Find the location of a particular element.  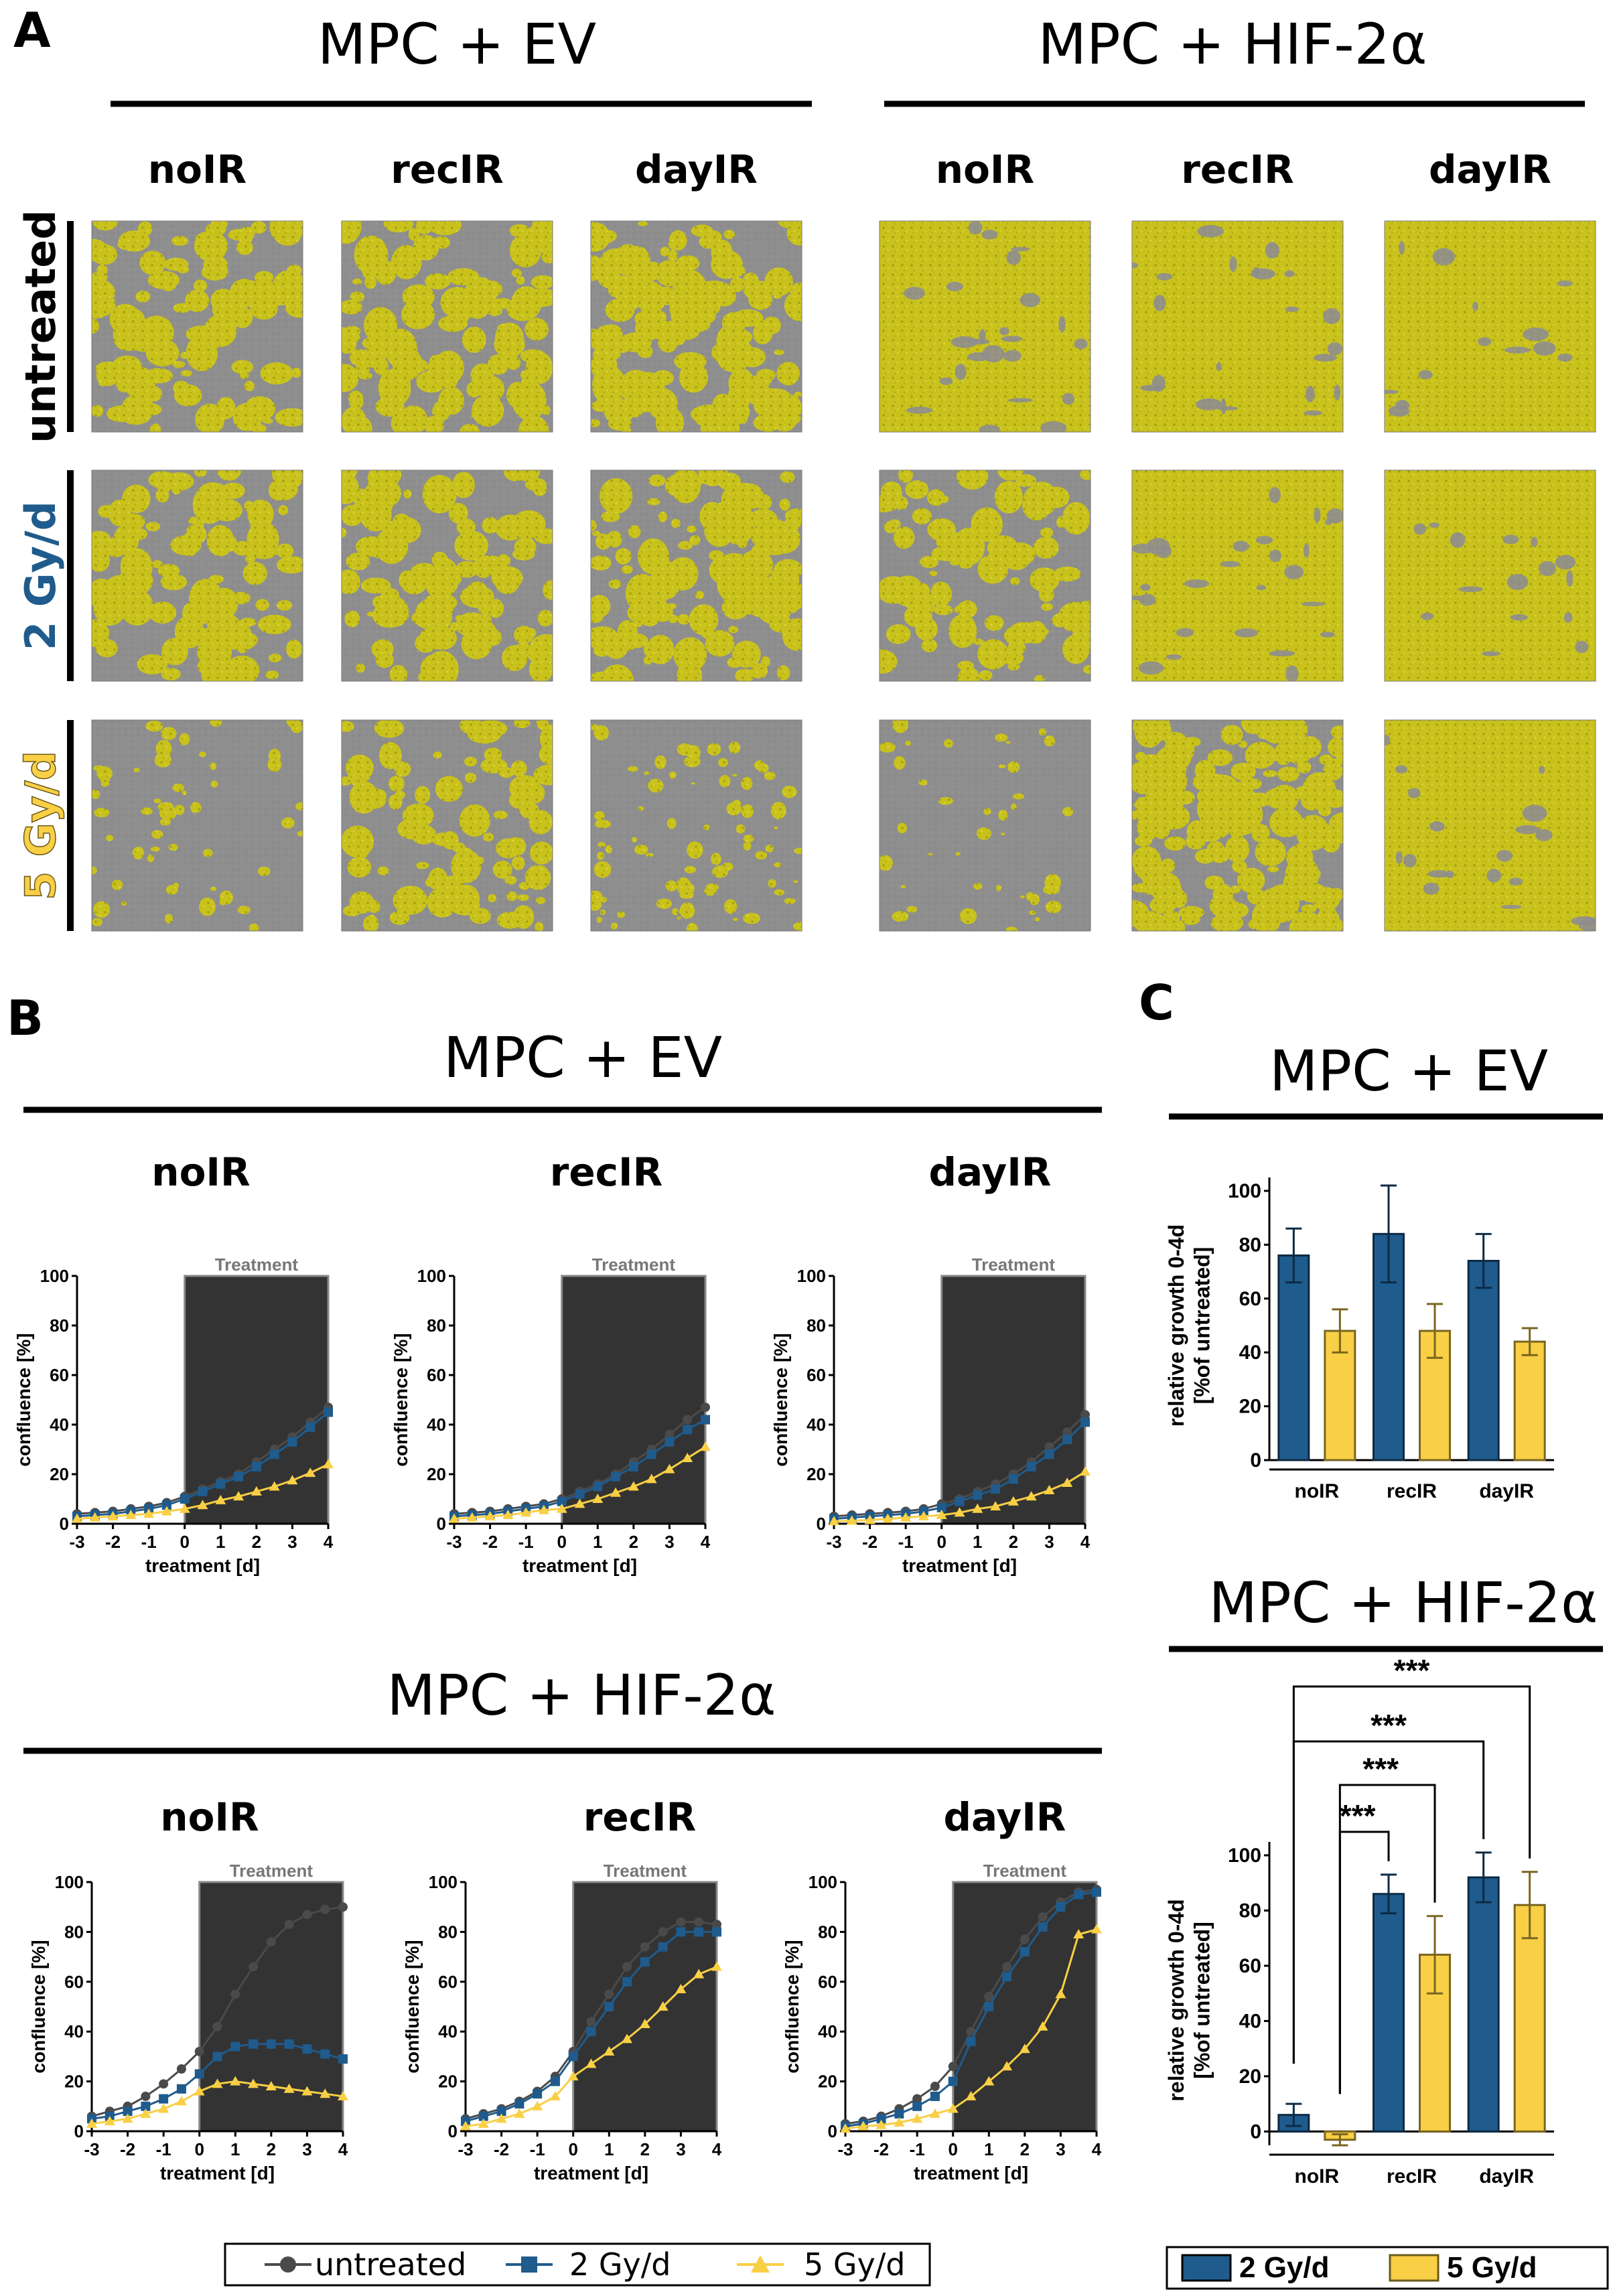

x-axis-label: treatment [d] is located at coordinates (202, 1565).